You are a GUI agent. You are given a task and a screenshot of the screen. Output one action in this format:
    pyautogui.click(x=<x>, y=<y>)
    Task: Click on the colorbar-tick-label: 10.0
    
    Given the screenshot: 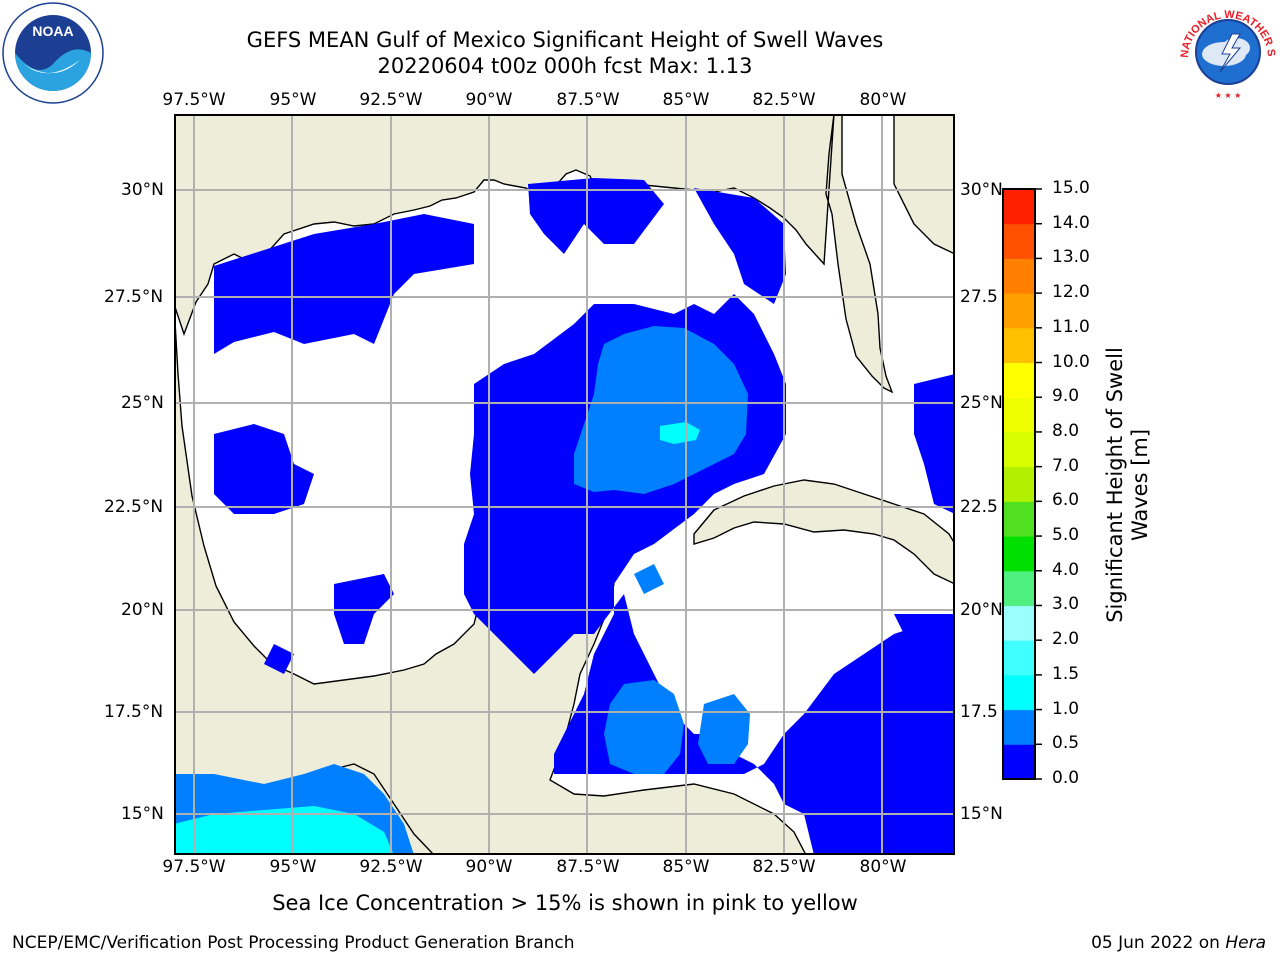 What is the action you would take?
    pyautogui.click(x=1071, y=361)
    